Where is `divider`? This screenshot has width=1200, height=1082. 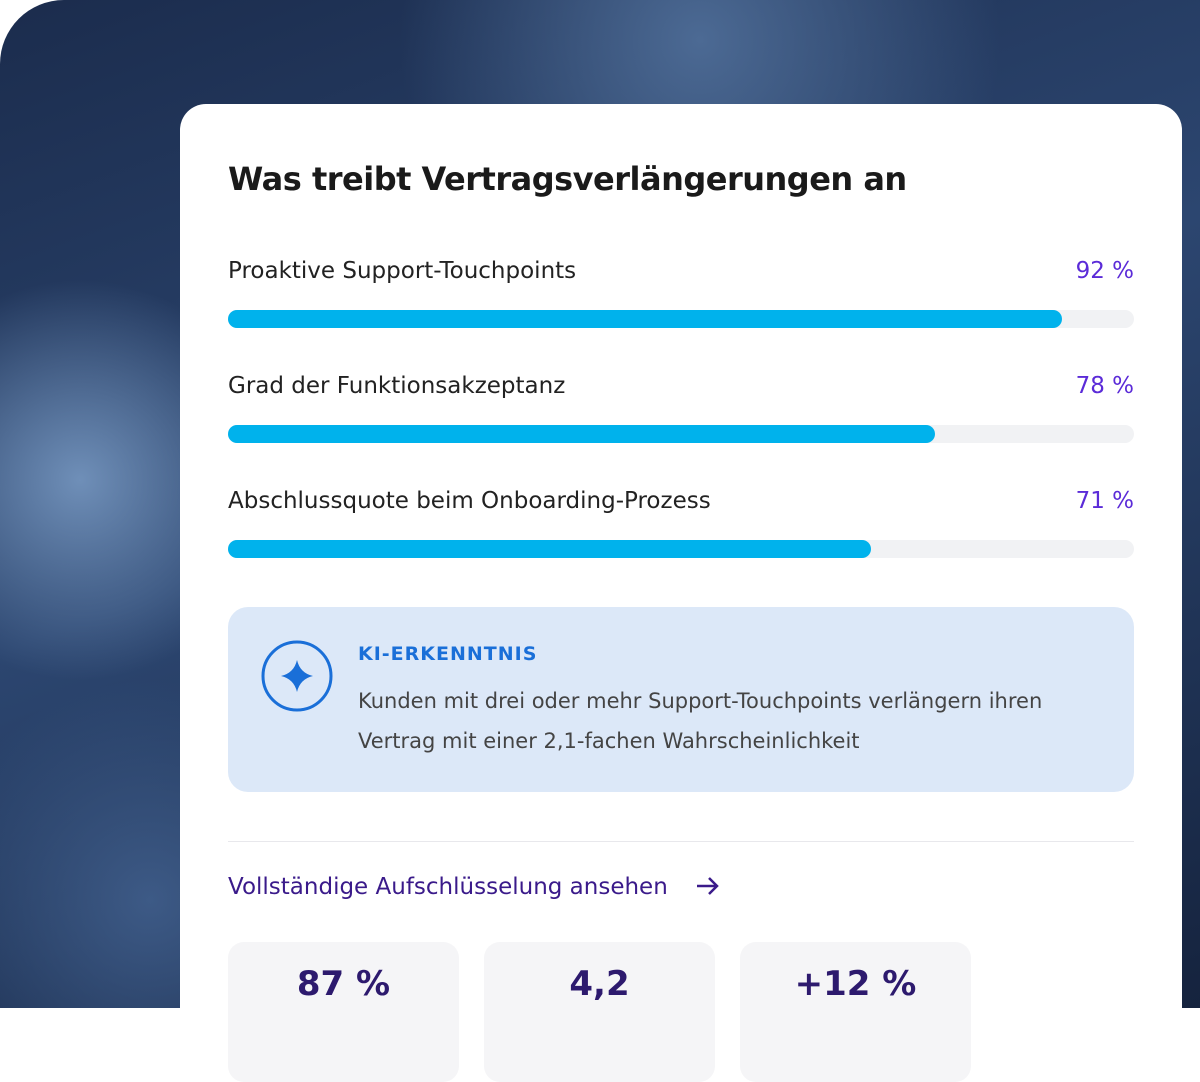 divider is located at coordinates (681, 841).